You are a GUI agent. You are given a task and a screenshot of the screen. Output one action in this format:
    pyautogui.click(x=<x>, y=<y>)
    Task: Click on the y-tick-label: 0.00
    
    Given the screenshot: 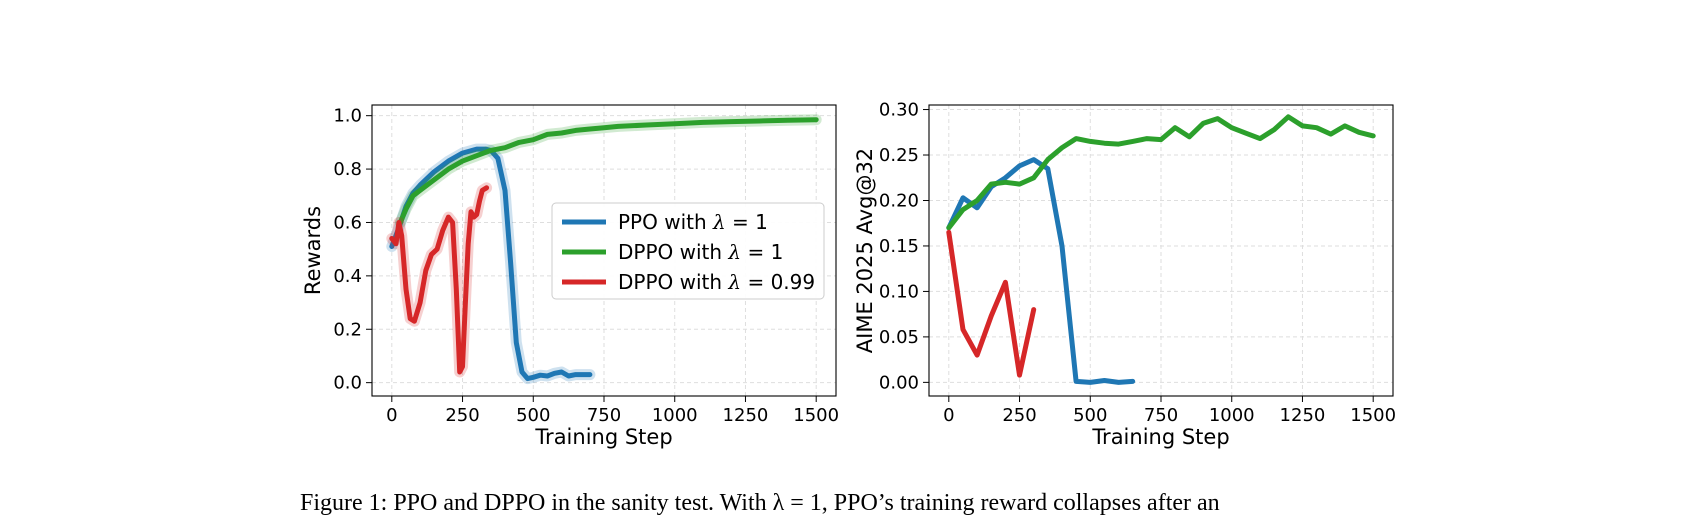 What is the action you would take?
    pyautogui.click(x=899, y=382)
    